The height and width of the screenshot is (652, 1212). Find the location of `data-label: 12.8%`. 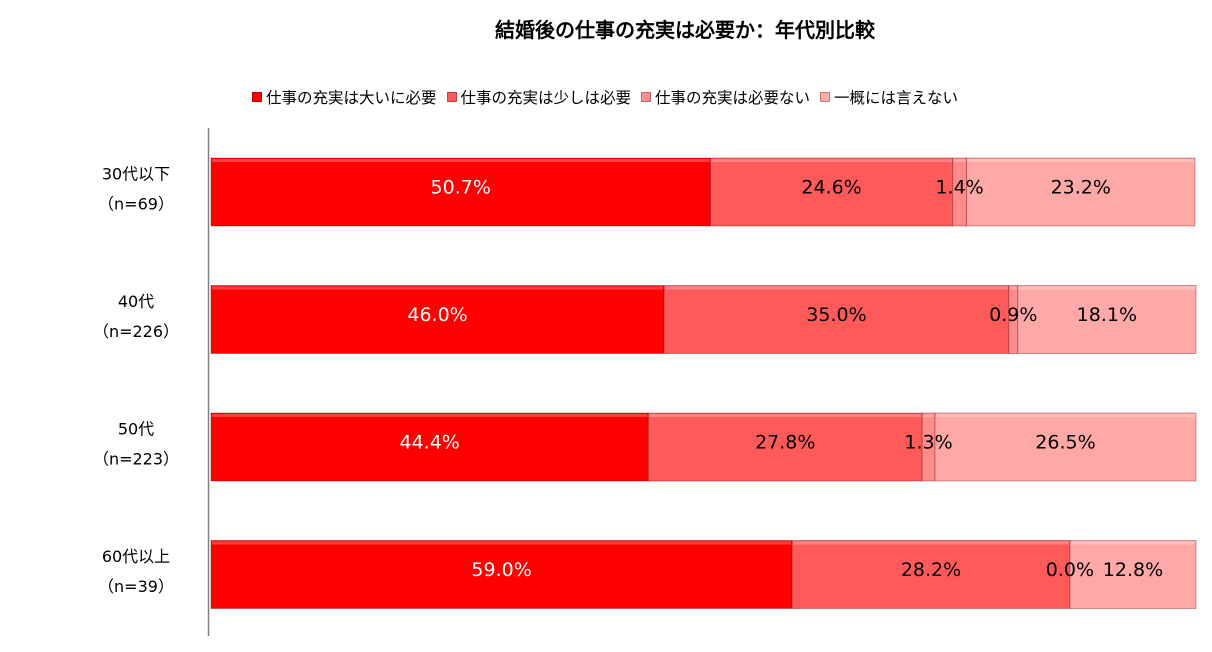

data-label: 12.8% is located at coordinates (1133, 570).